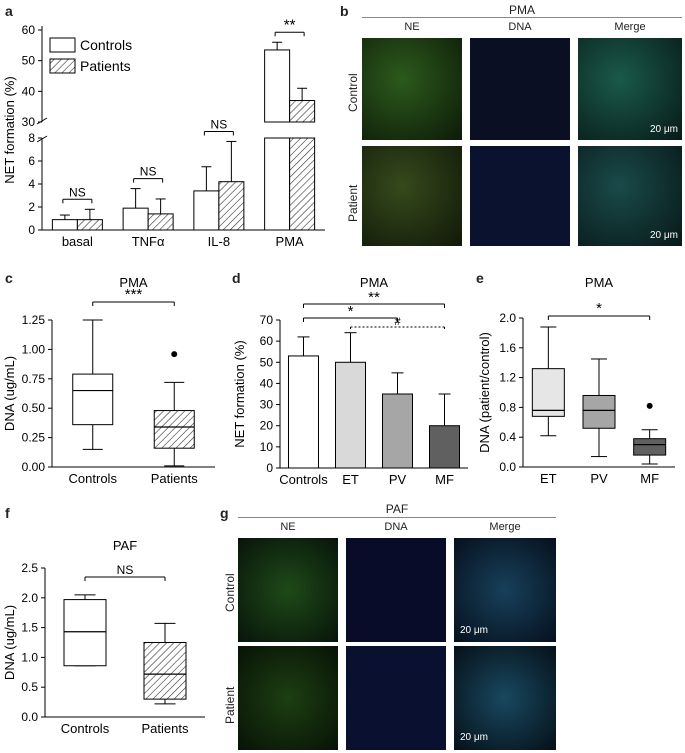  Describe the element at coordinates (165, 728) in the screenshot. I see `x-tick-label-f: Patients` at that location.